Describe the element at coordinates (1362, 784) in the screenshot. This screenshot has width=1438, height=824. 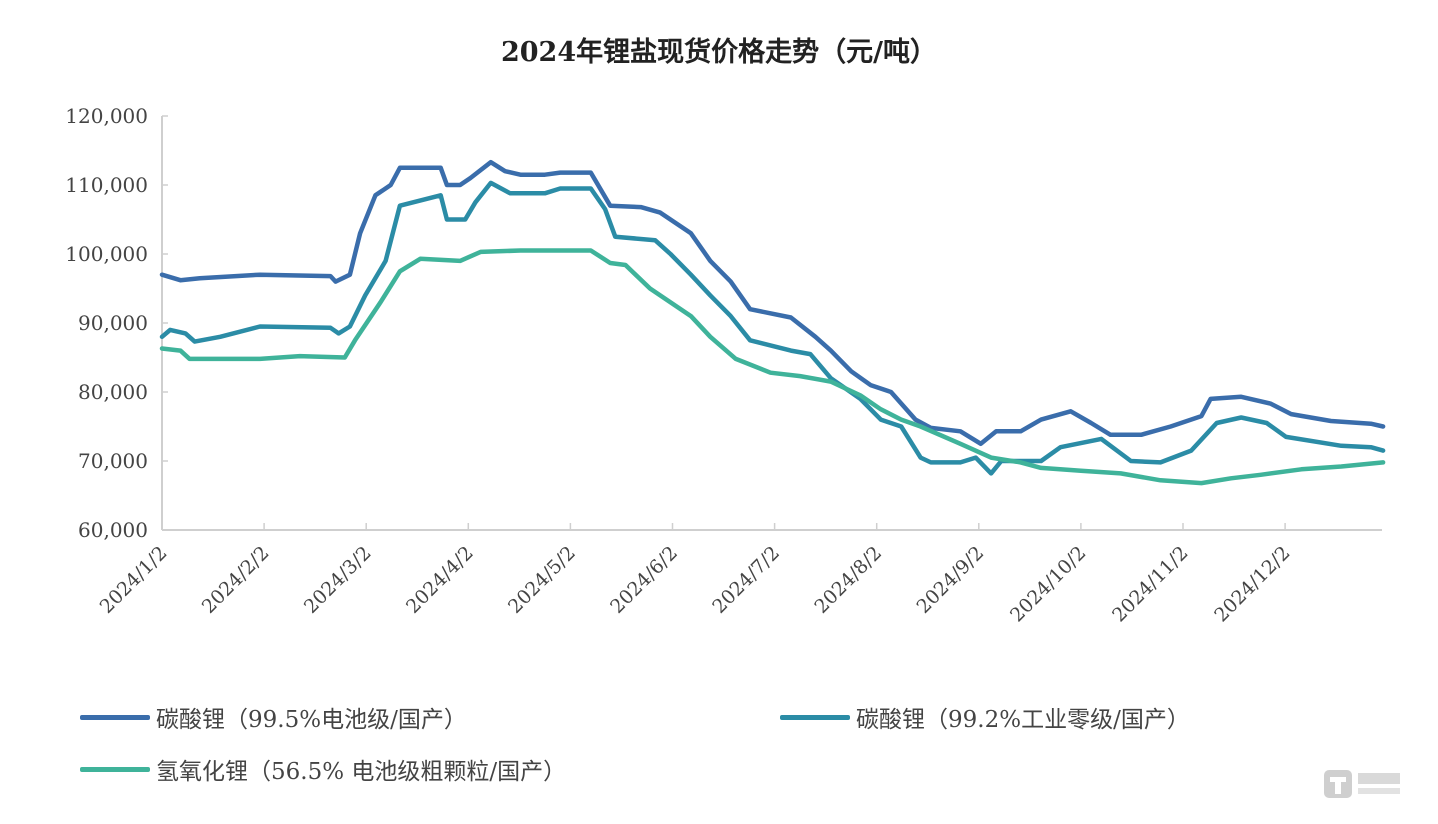
I see `tmtpost-watermark-logo` at that location.